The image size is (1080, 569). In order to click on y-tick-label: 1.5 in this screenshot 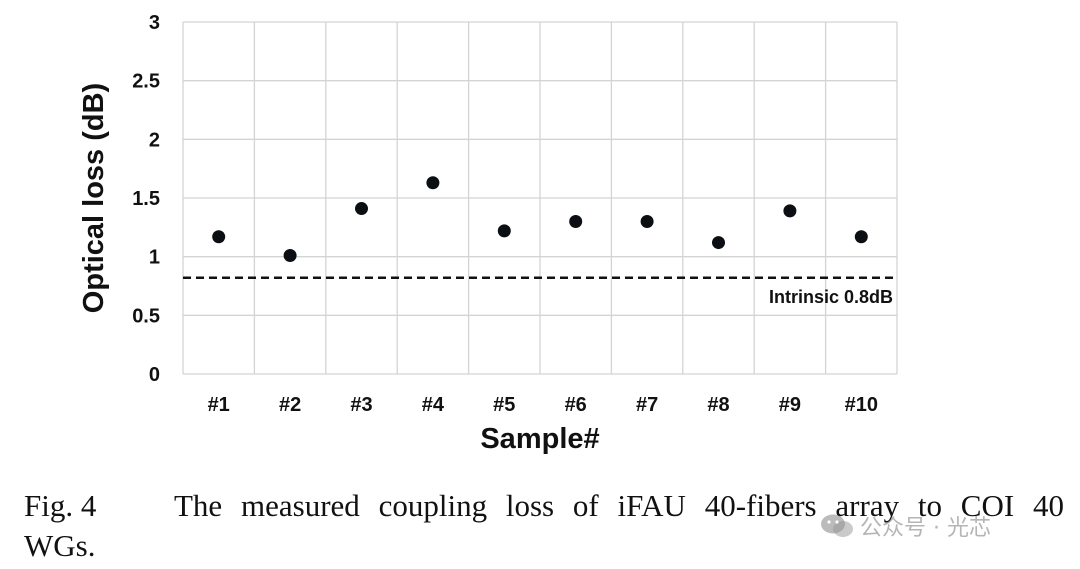, I will do `click(146, 199)`.